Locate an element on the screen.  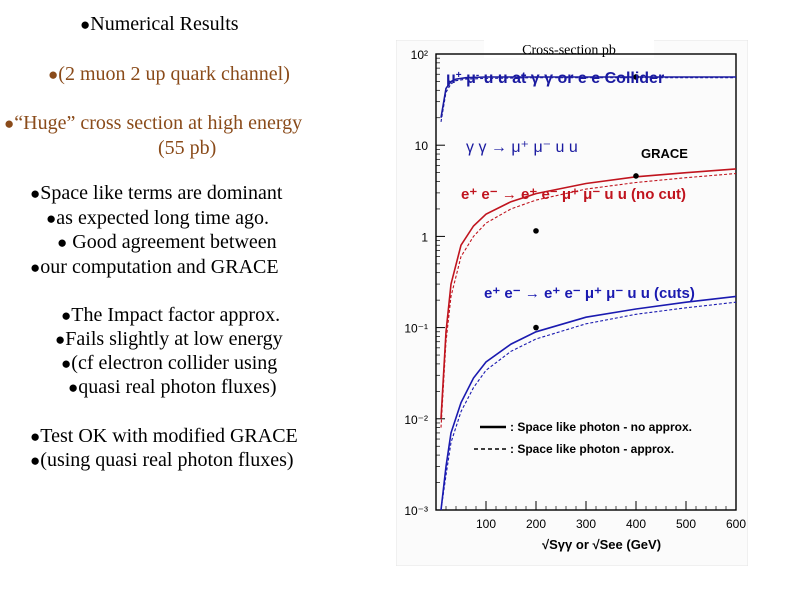
x-tick-label: 200 is located at coordinates (536, 524).